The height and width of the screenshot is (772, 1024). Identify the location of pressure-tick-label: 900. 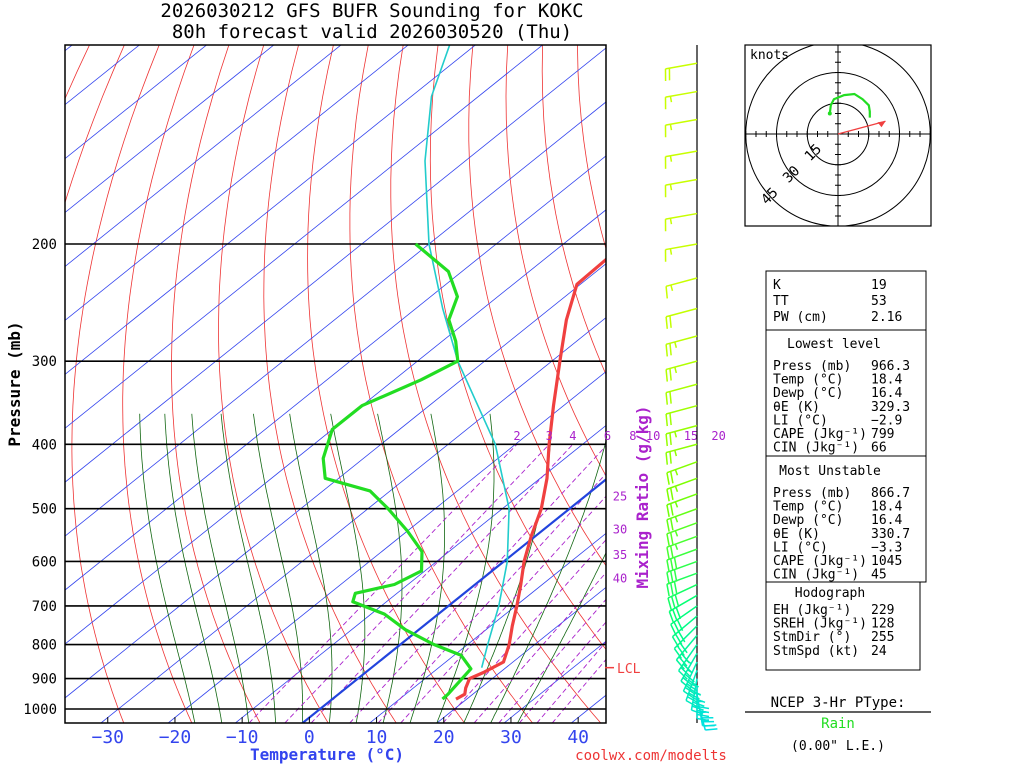
(44, 680).